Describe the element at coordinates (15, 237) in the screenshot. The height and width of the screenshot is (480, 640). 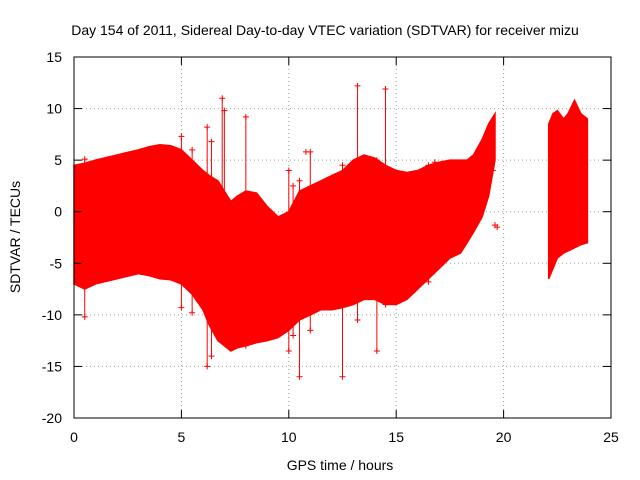
I see `y-axis-label: SDTVAR / TECUs` at that location.